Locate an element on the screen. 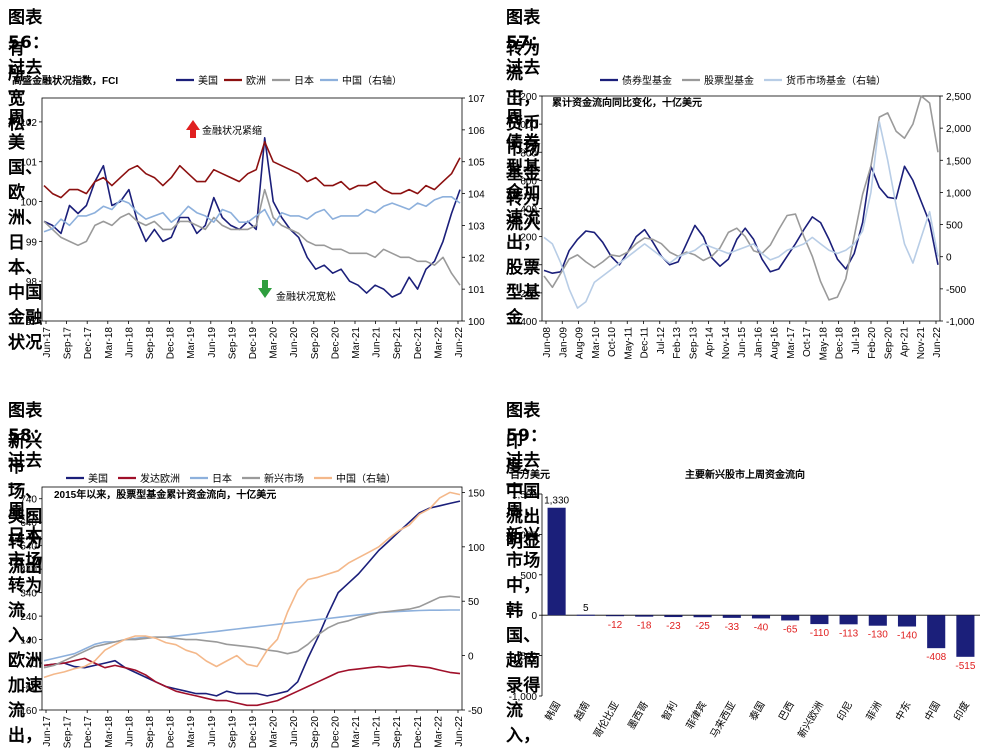  y-tick-label: 500 is located at coordinates (528, 576).